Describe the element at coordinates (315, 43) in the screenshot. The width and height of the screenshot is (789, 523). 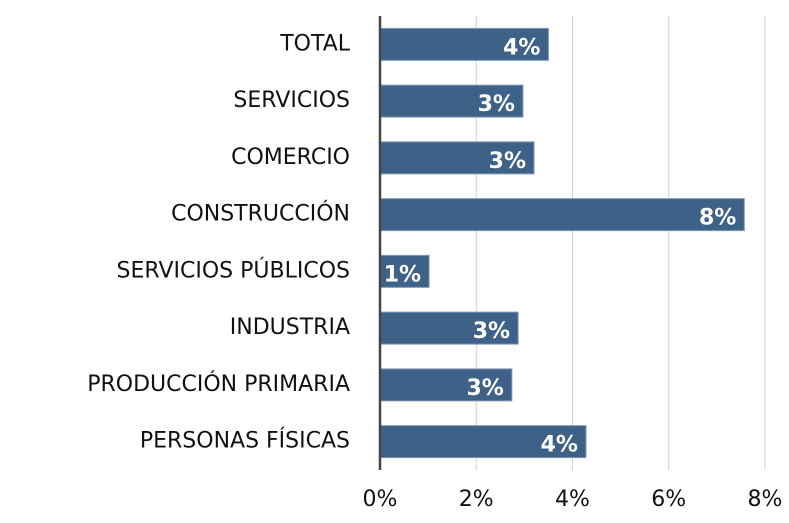
I see `y-tick-label: TOTAL` at that location.